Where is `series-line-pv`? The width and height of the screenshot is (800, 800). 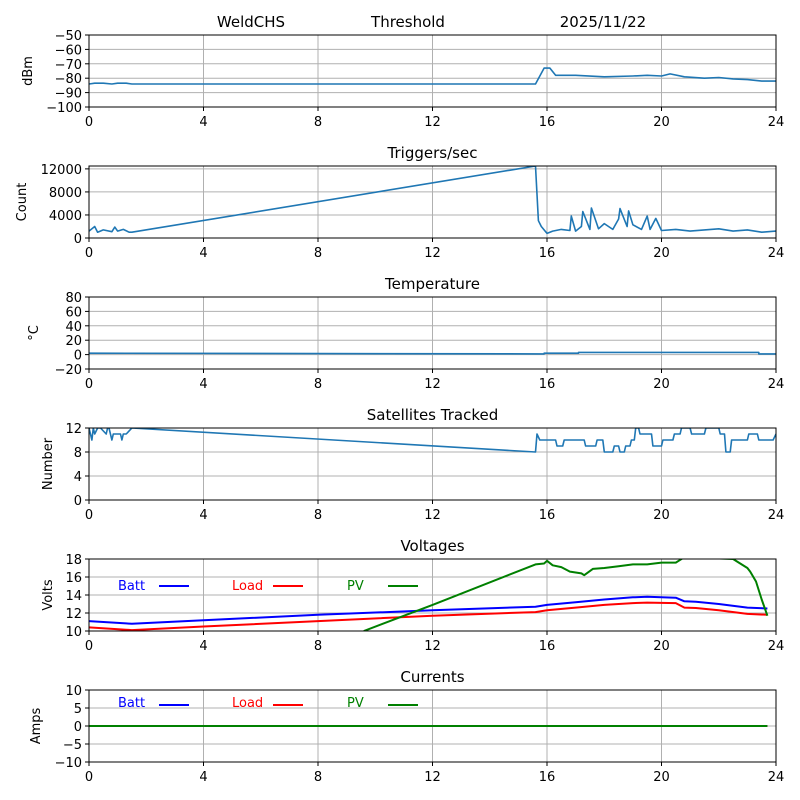
series-line-pv is located at coordinates (566, 595).